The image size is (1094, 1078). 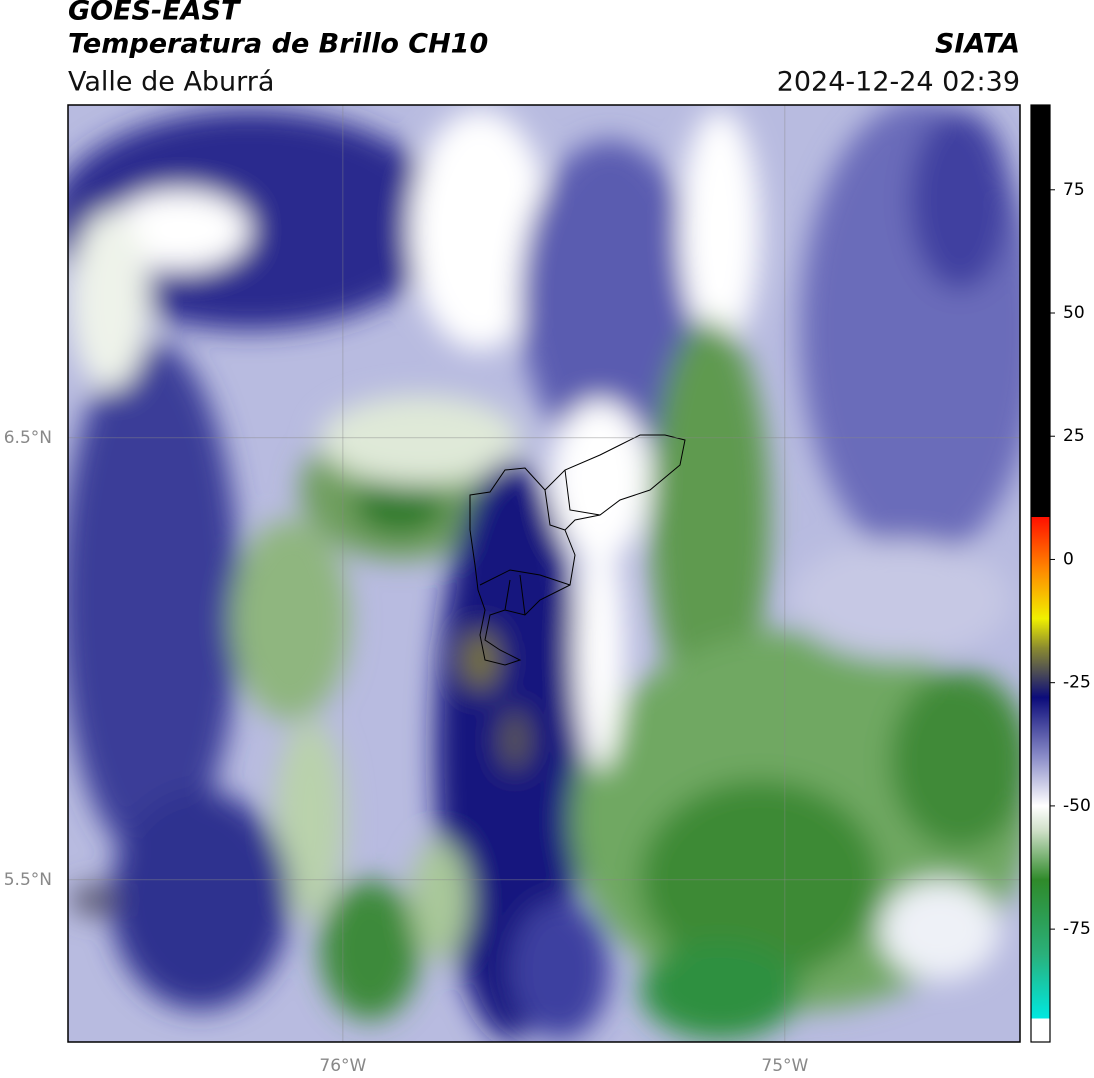 I want to click on lat-tick-label: 6.5°N, so click(x=28, y=438).